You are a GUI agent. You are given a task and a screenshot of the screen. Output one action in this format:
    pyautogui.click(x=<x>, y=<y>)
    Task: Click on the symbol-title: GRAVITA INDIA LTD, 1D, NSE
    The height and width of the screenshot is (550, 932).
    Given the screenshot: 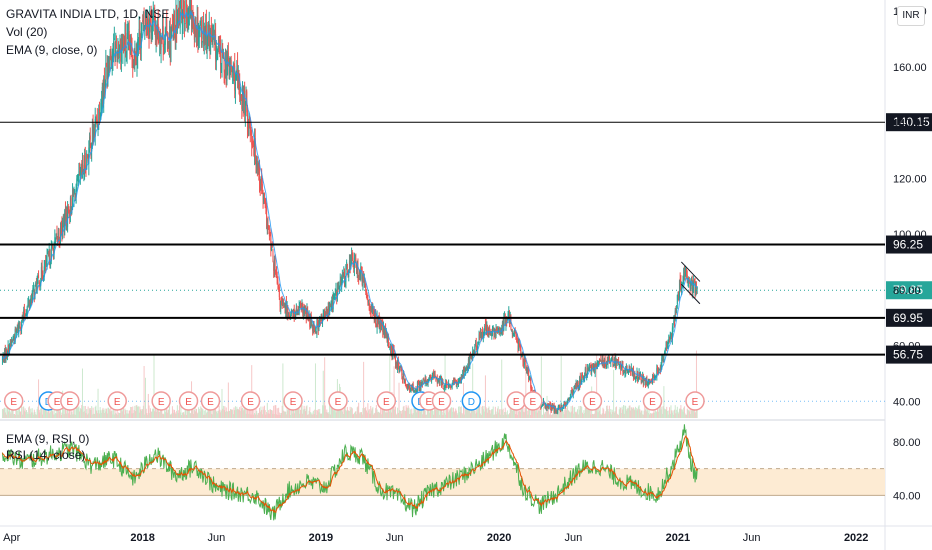 What is the action you would take?
    pyautogui.click(x=88, y=14)
    